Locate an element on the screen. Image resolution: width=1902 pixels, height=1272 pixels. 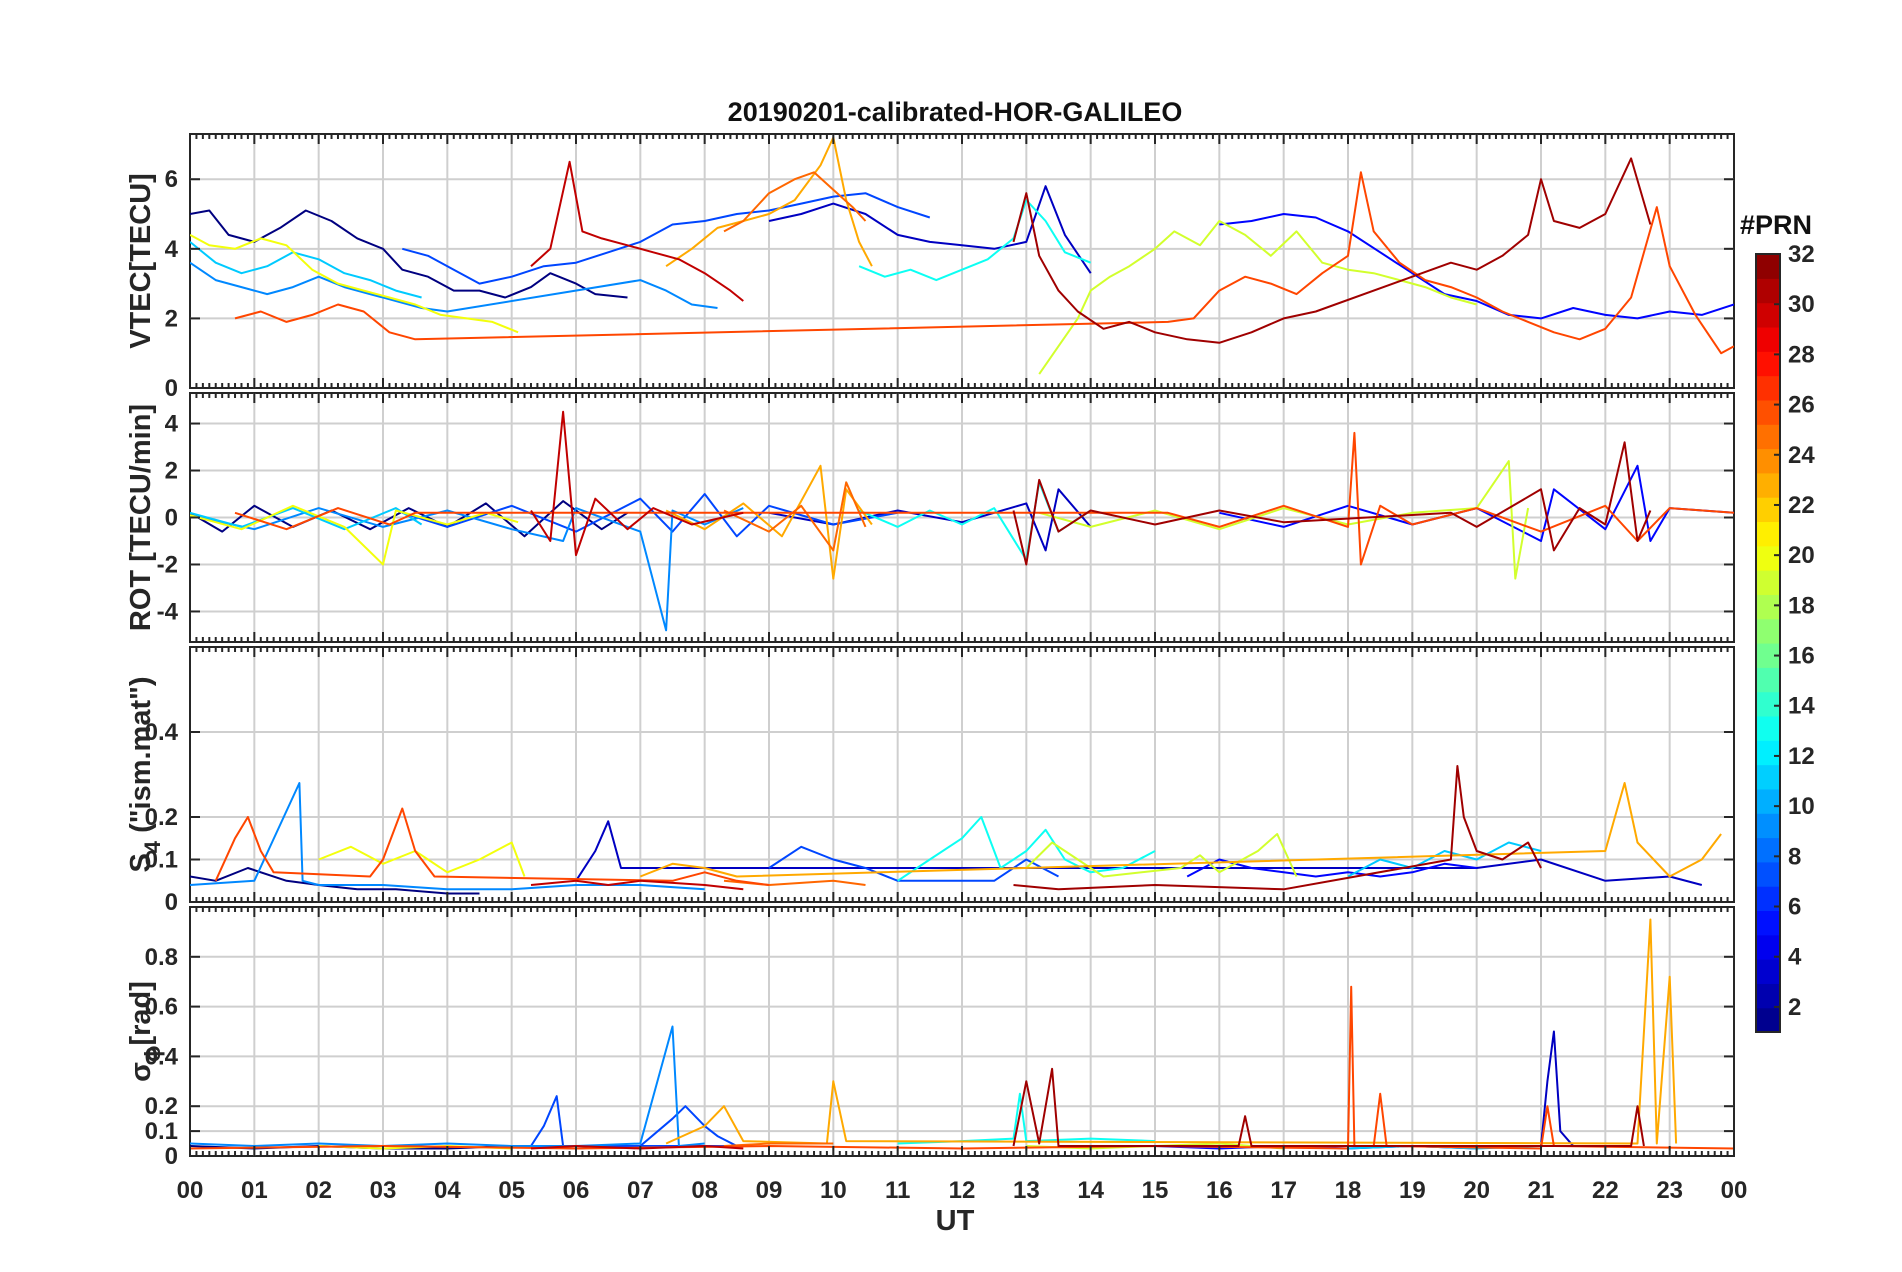
colorbar-tick-label: 12 is located at coordinates (1801, 756).